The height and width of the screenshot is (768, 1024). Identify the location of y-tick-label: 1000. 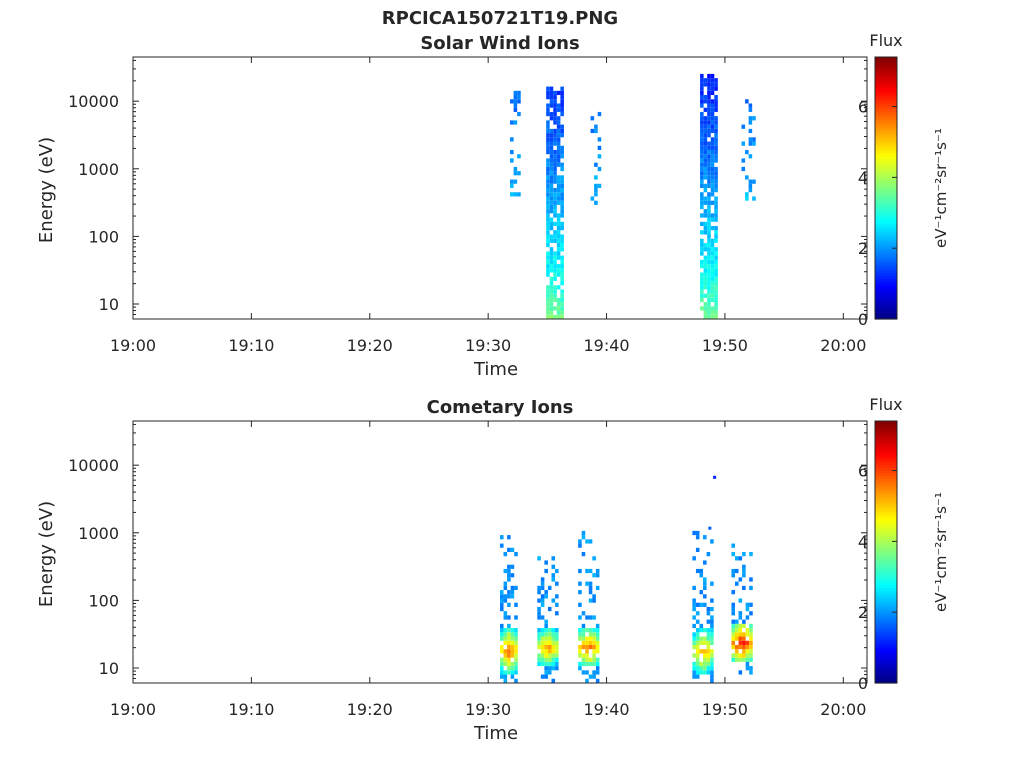
(98, 169).